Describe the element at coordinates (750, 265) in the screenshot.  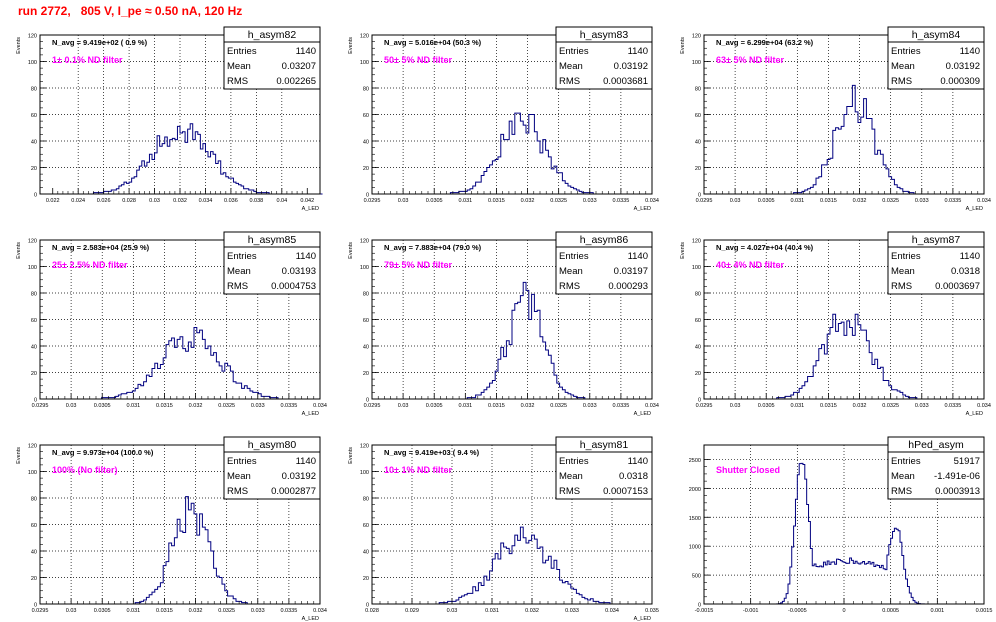
I see `filter-annotation: 40± 4% ND filter` at that location.